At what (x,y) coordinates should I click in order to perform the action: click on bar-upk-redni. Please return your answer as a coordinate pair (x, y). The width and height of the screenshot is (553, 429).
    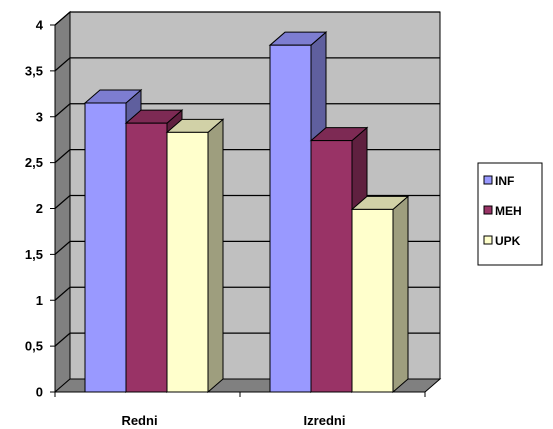
    Looking at the image, I should click on (195, 256).